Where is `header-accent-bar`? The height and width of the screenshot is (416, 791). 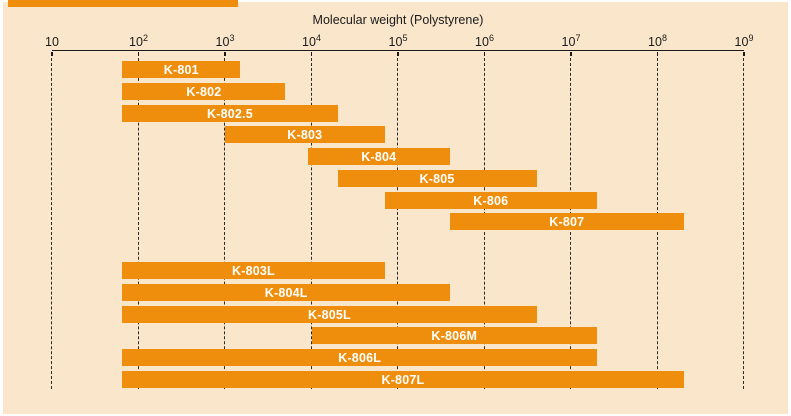 header-accent-bar is located at coordinates (123, 3).